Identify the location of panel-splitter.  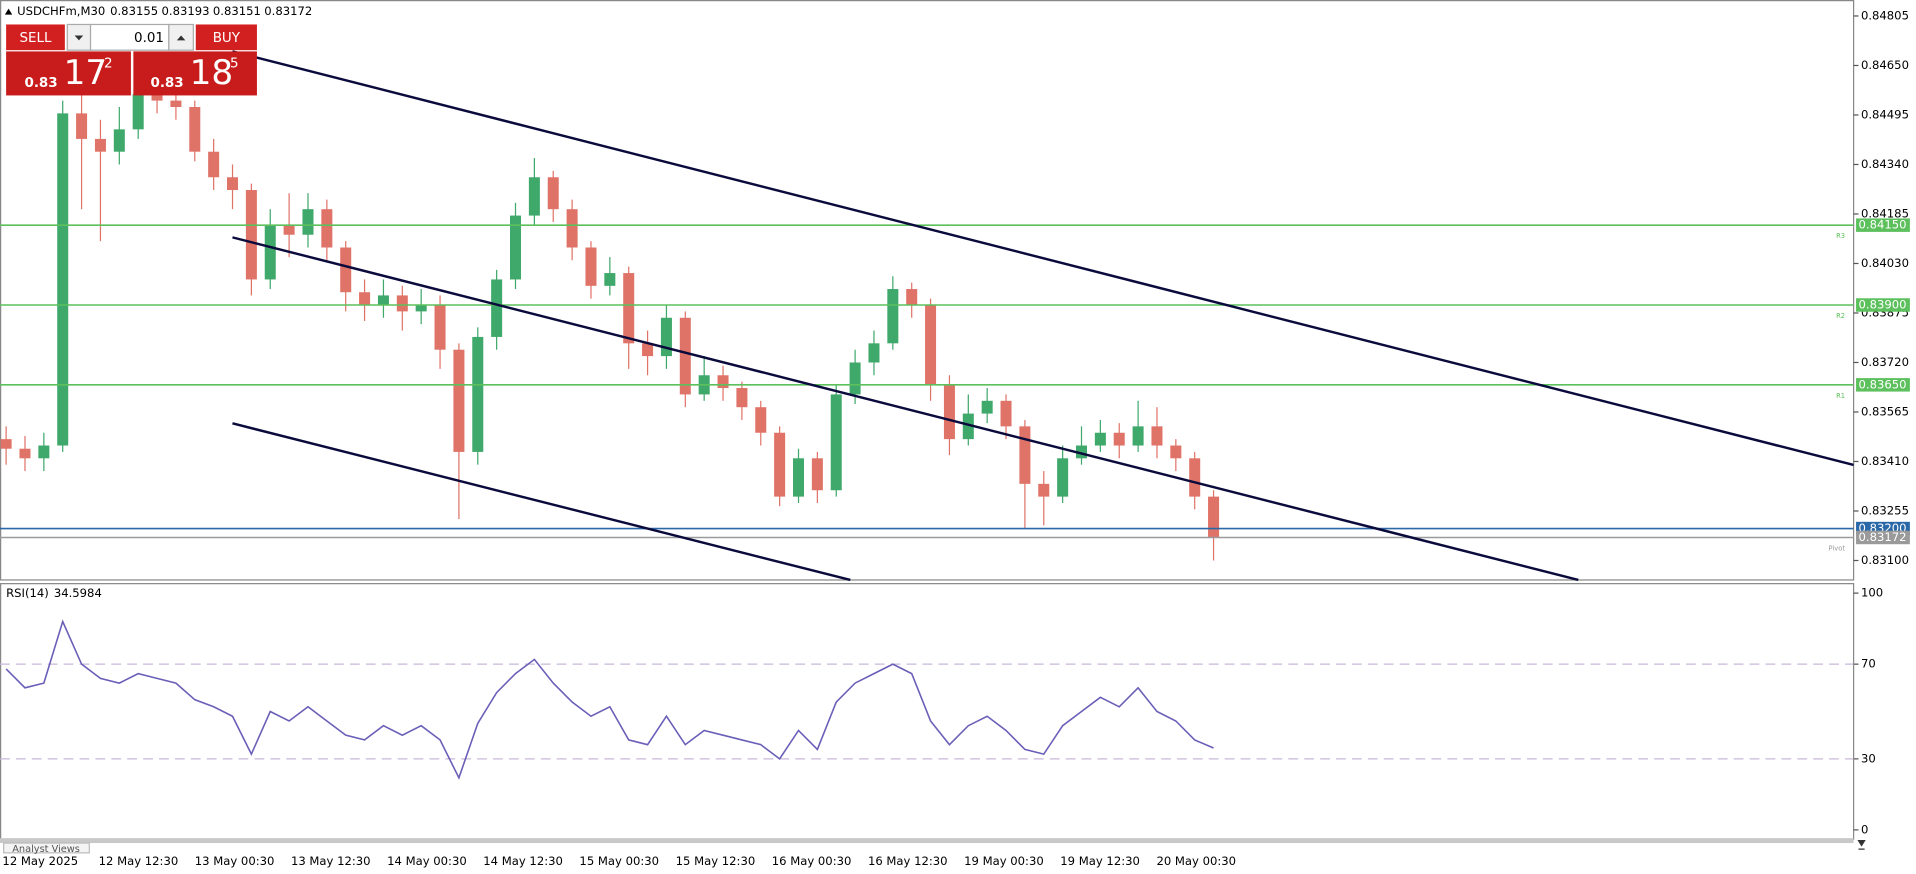
(927, 841).